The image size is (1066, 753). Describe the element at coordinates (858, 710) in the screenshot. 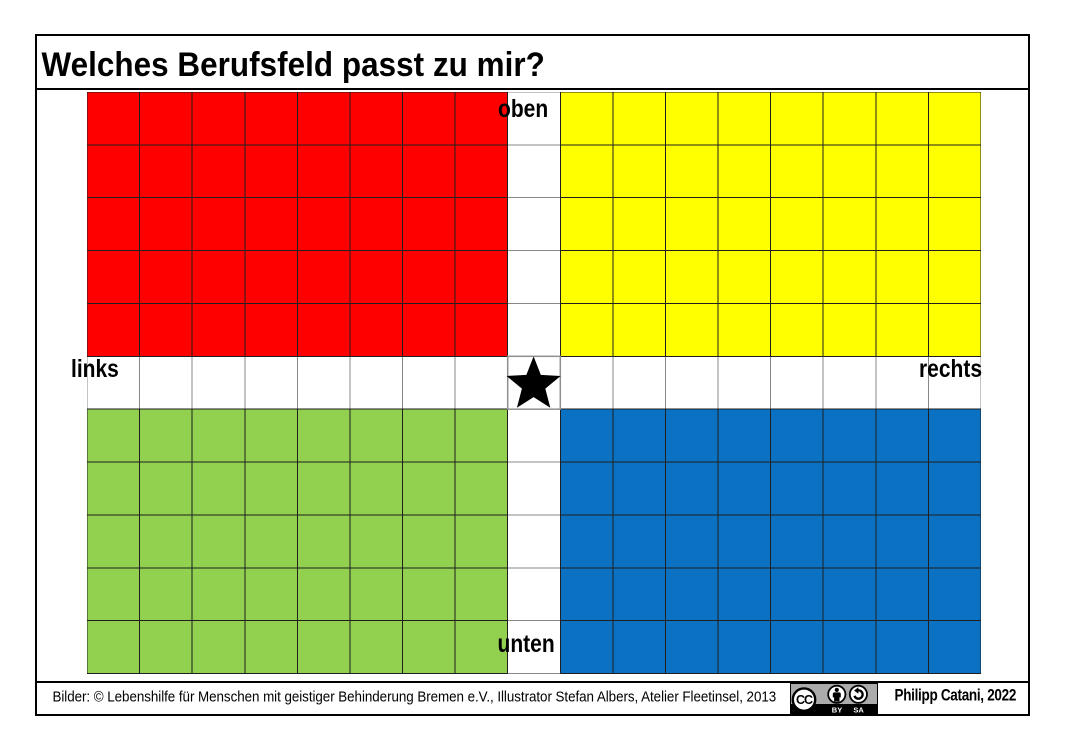

I see `svg-text: SA` at that location.